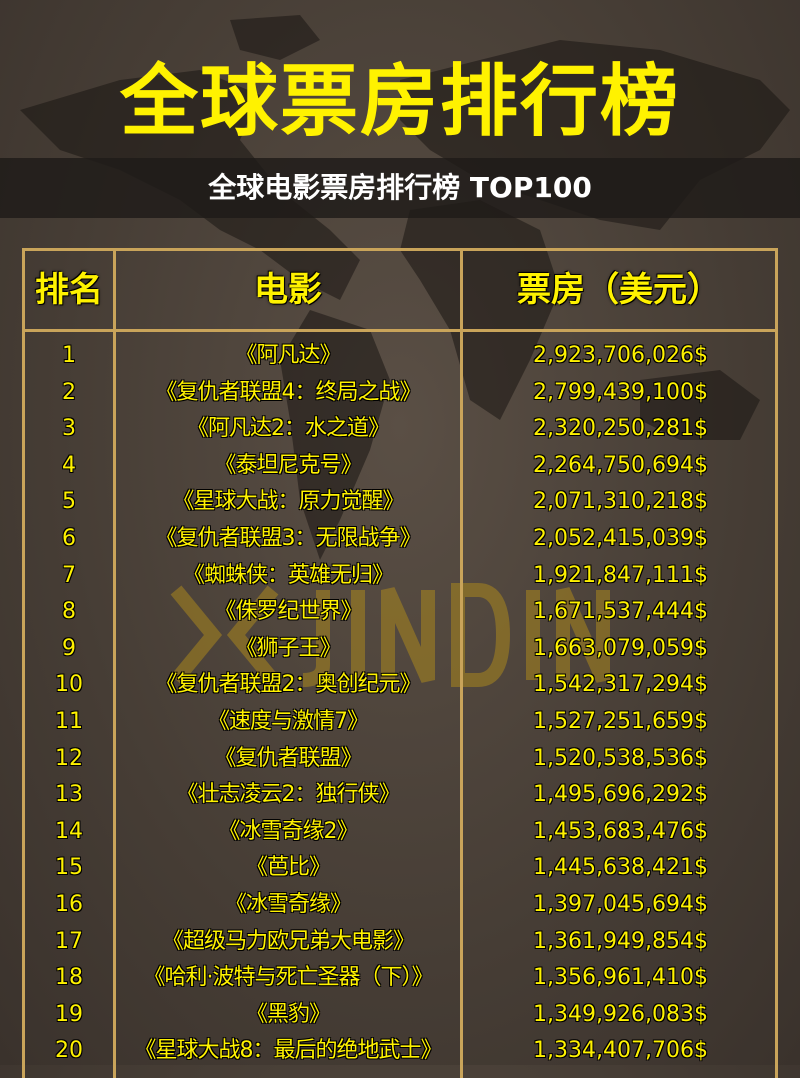  I want to click on rank-cell: 13, so click(69, 795).